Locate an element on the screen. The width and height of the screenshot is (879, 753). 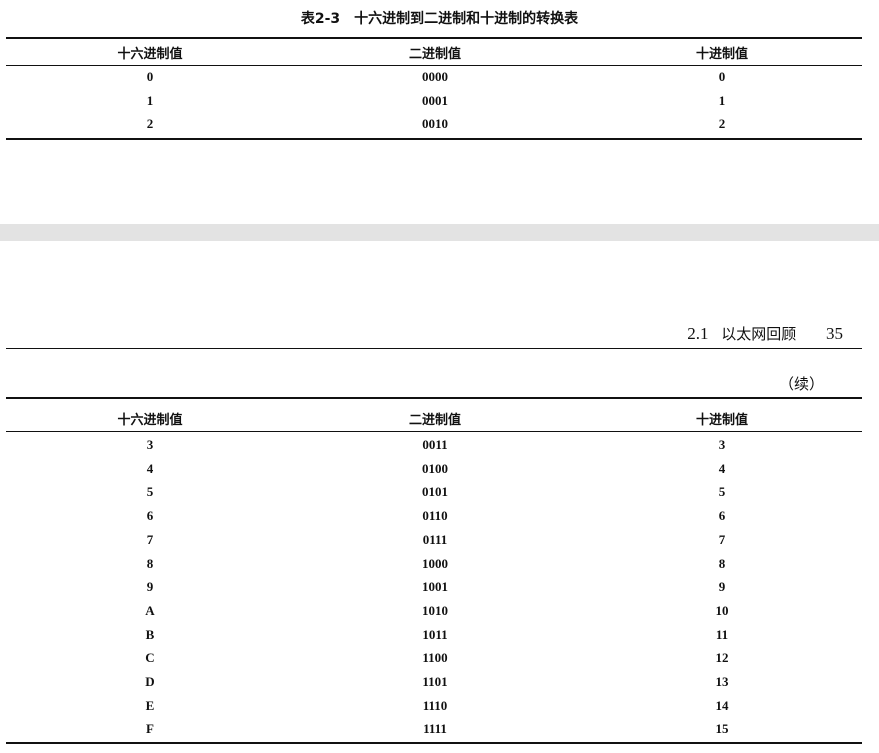
cell-decimal: 14 is located at coordinates (722, 705).